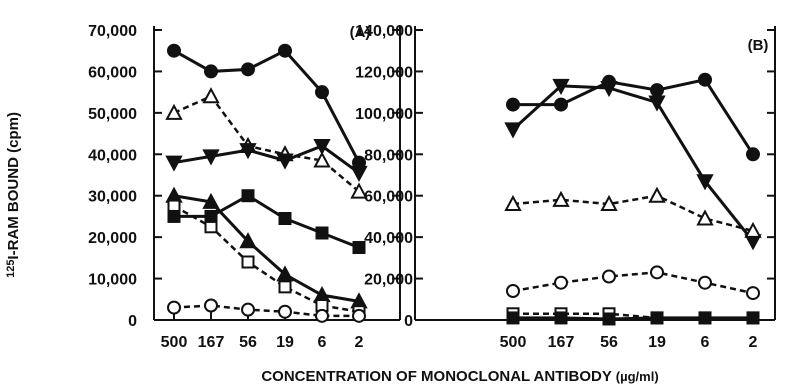  What do you see at coordinates (388, 155) in the screenshot?
I see `y-tick-label: 80,000` at bounding box center [388, 155].